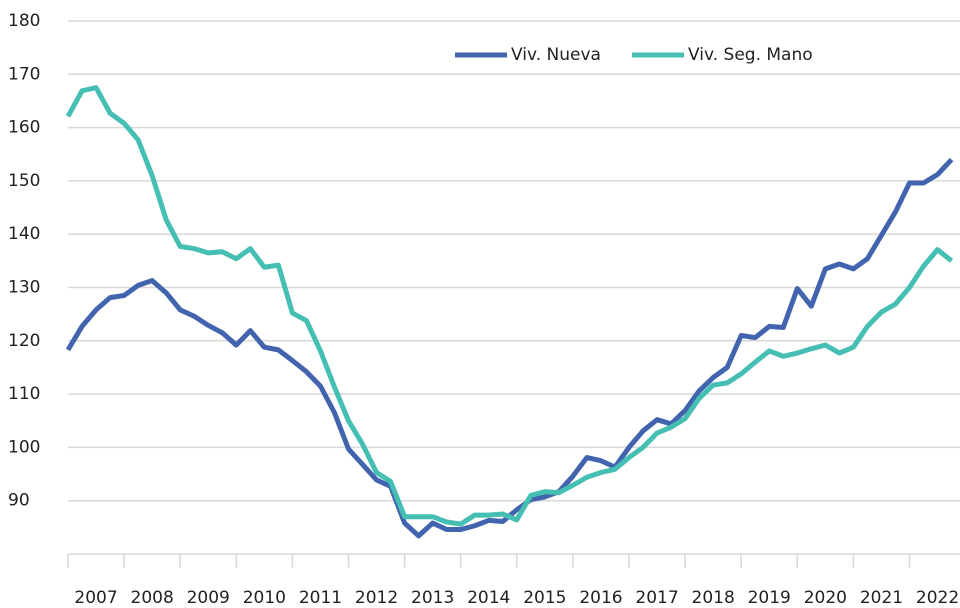 The image size is (960, 608). Describe the element at coordinates (750, 55) in the screenshot. I see `legend-label: Viv. Seg. Mano` at that location.